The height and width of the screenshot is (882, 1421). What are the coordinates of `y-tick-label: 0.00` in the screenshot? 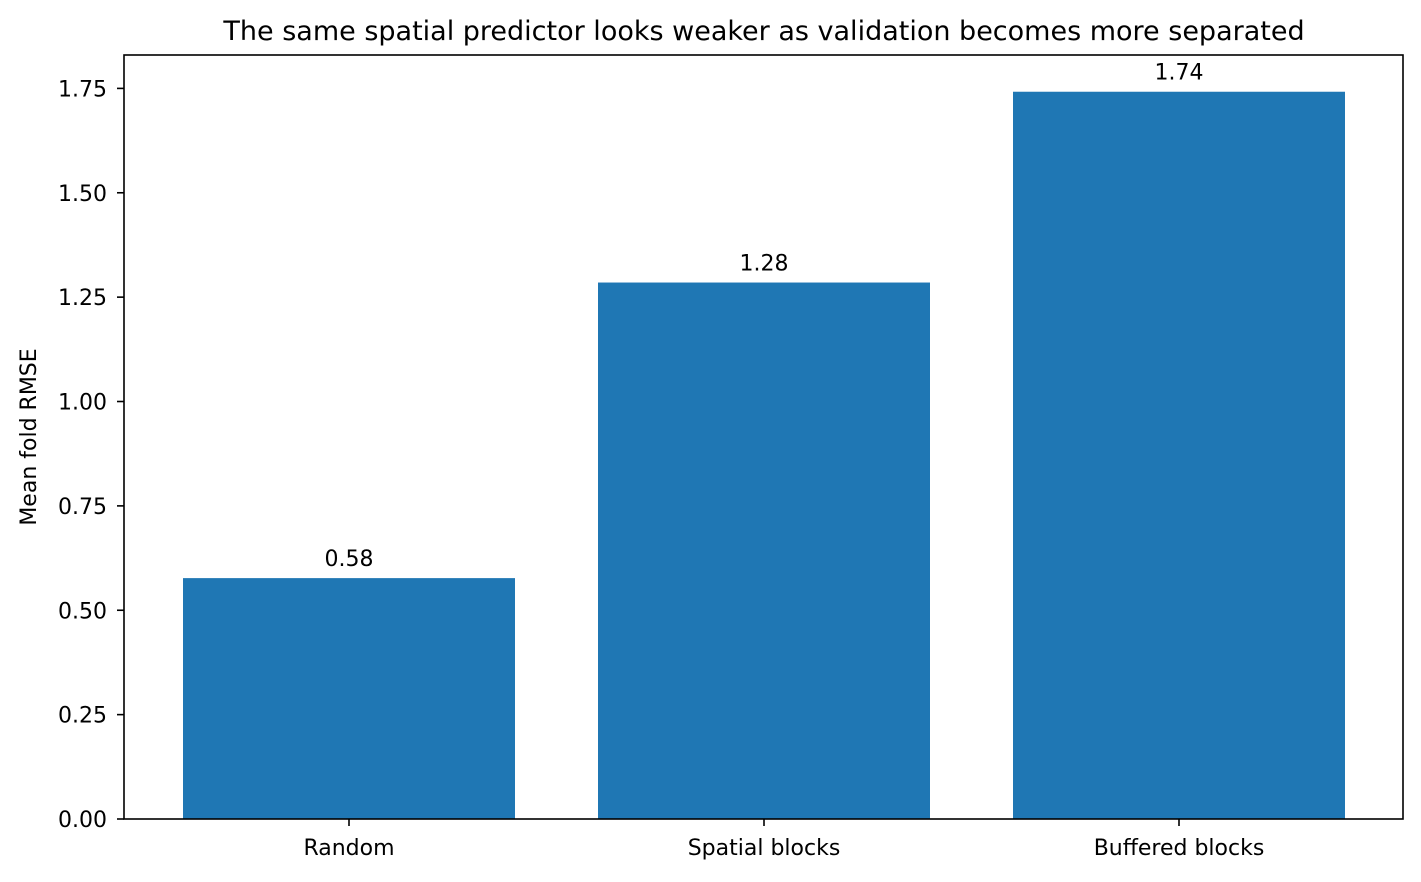 It's located at (82, 820).